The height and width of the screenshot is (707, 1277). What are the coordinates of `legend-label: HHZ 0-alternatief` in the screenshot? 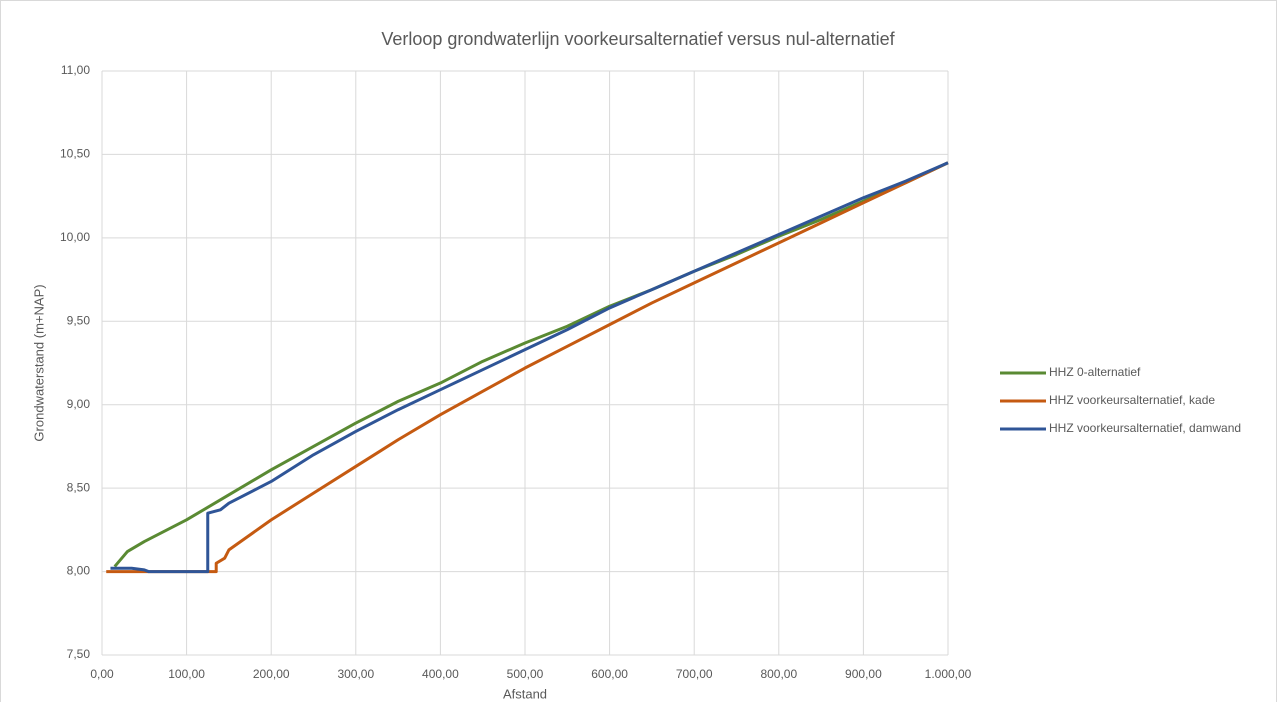 It's located at (1095, 372).